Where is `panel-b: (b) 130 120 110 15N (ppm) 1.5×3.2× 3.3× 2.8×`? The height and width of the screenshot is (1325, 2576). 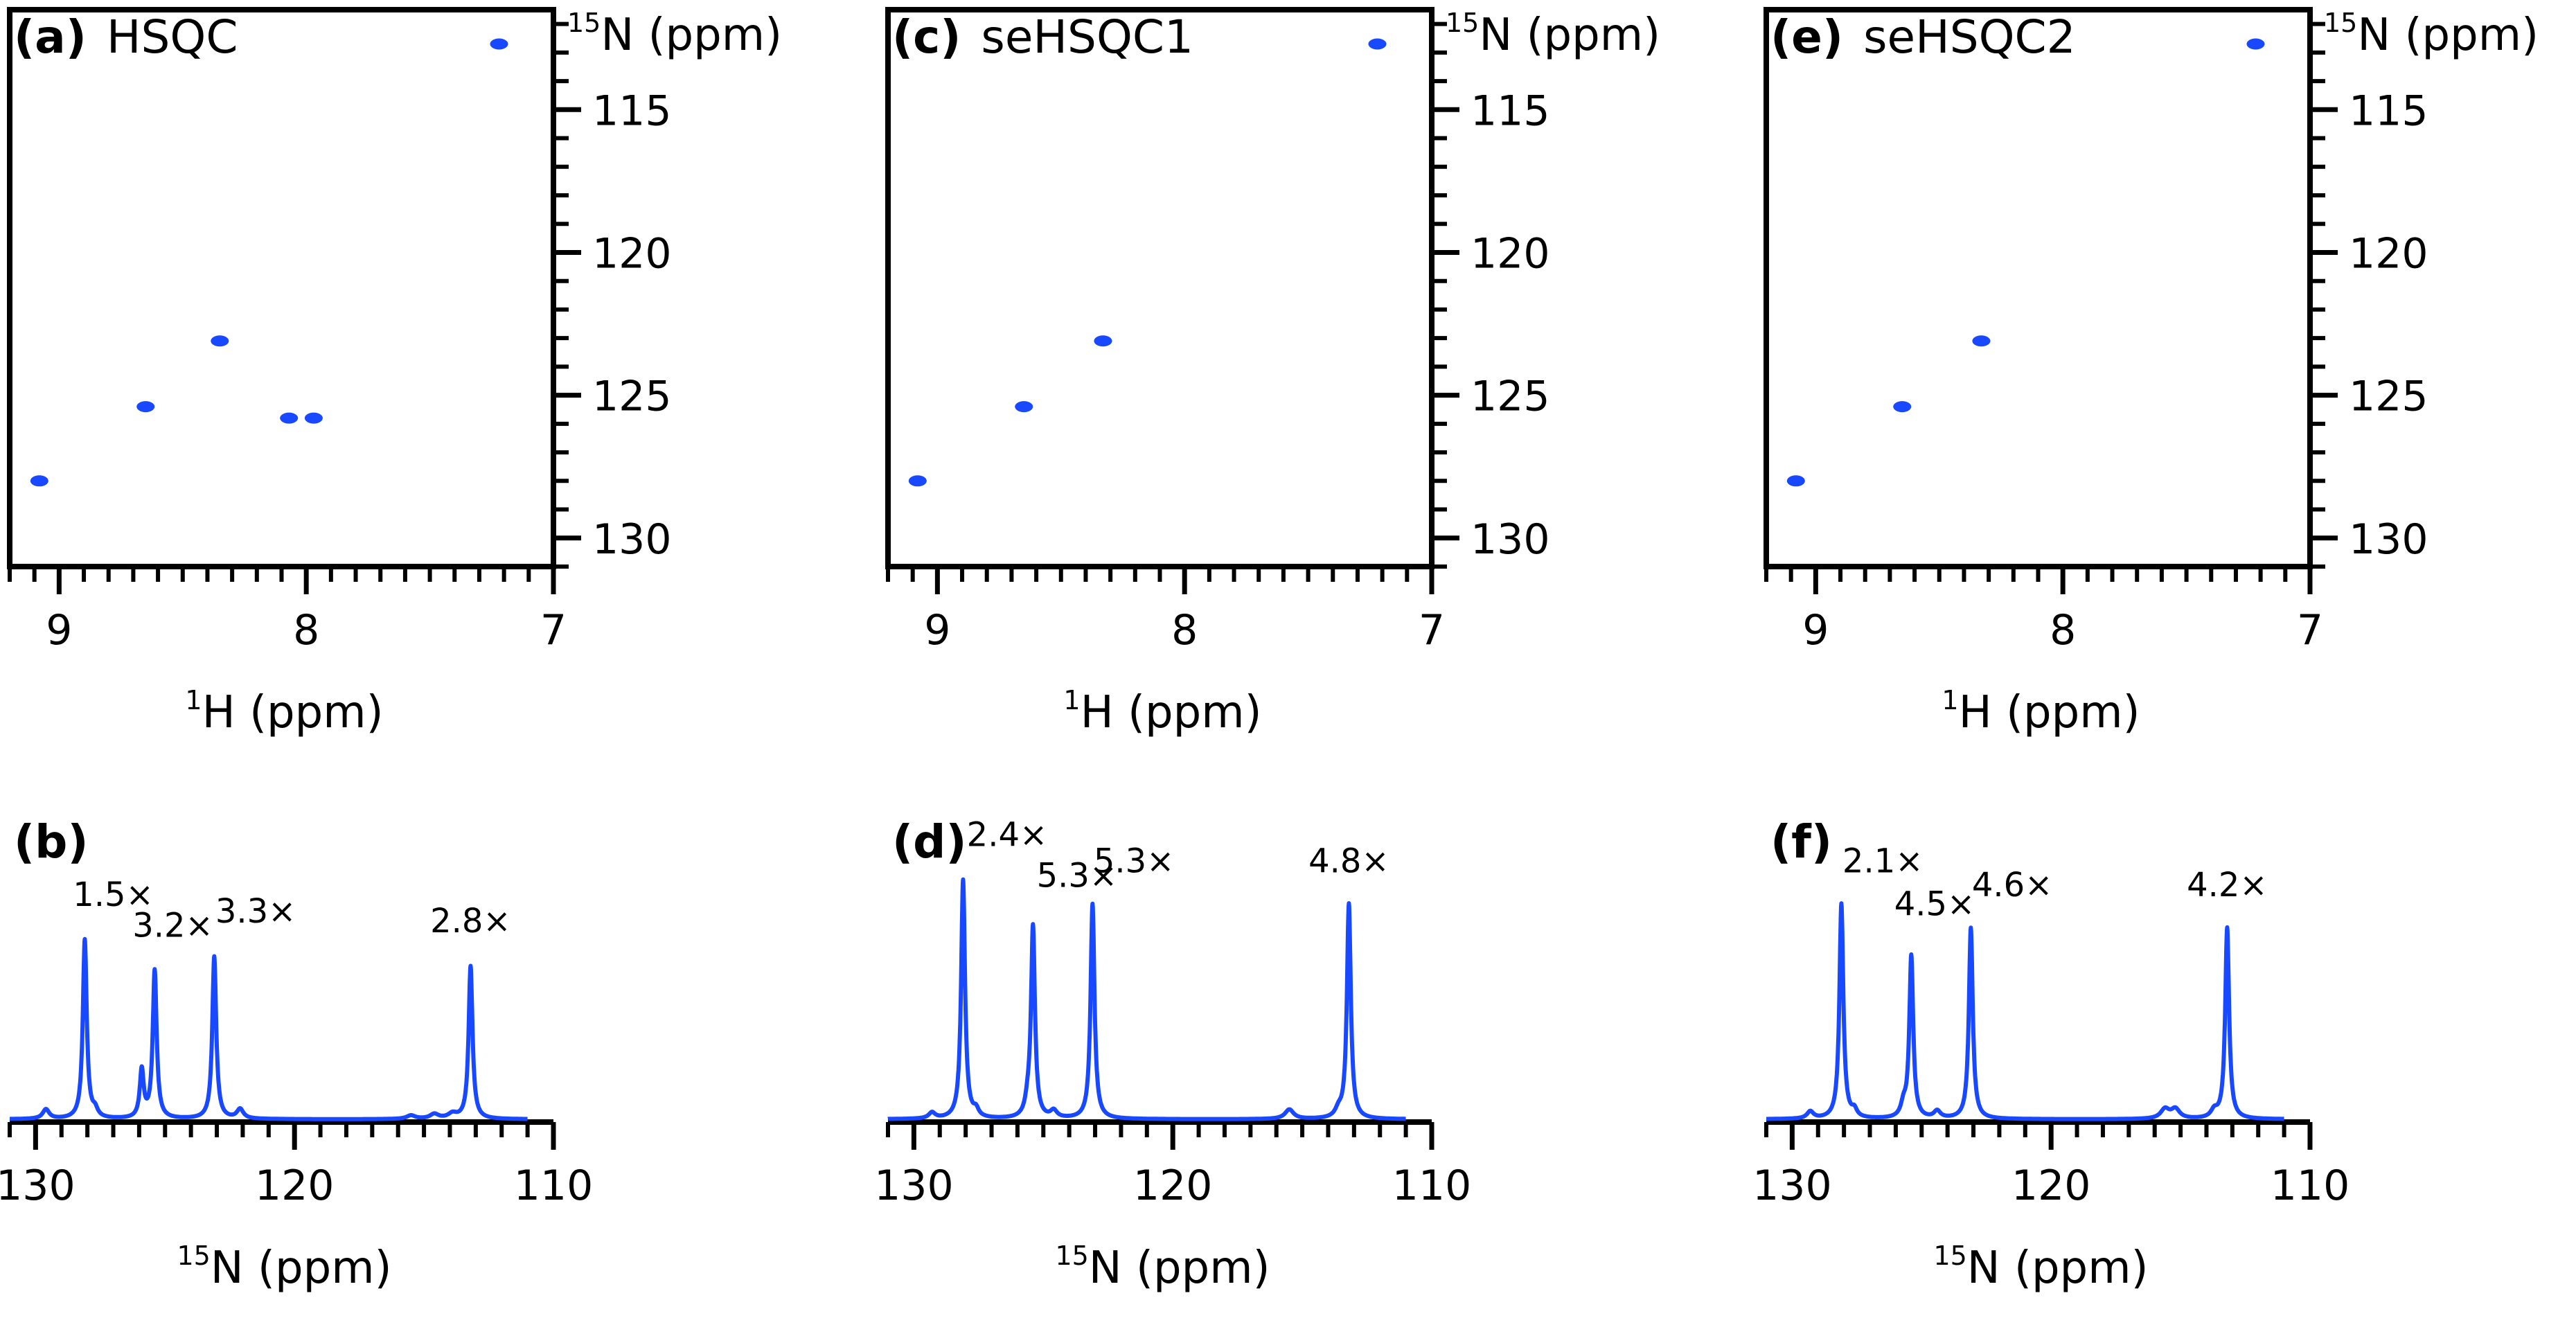
panel-b: (b) 130 120 110 15N (ppm) 1.5×3.2× 3.3× 2.8× is located at coordinates (296, 1054).